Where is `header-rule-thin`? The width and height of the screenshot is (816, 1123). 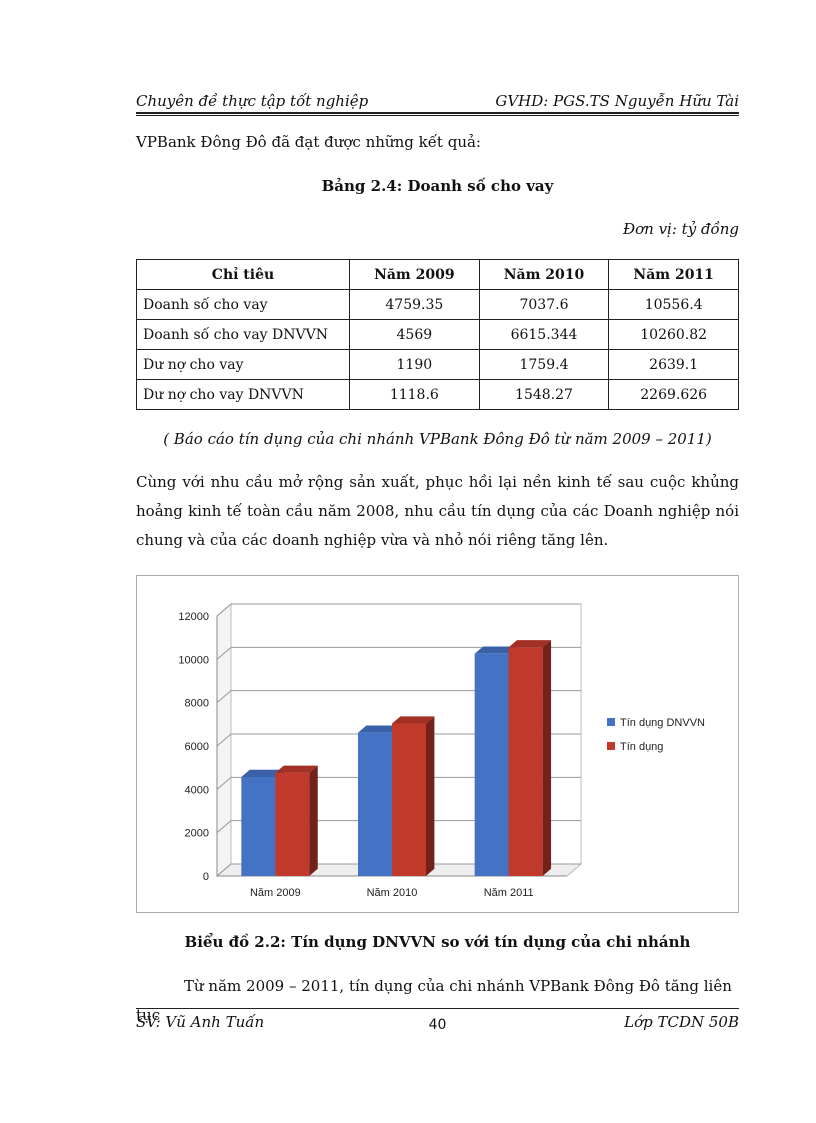
header-rule-thin is located at coordinates (437, 115).